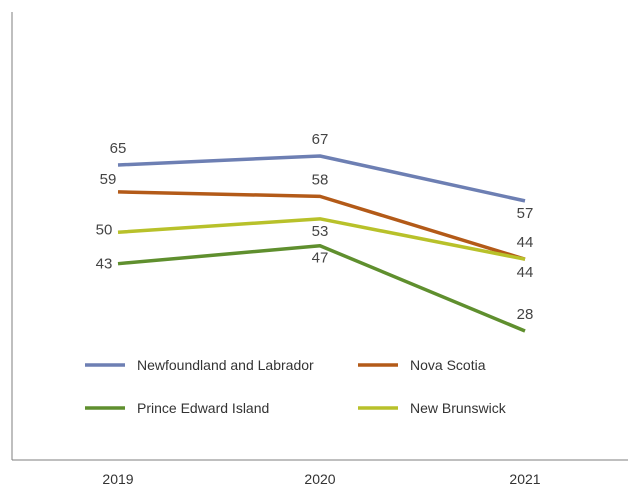 This screenshot has width=630, height=490. What do you see at coordinates (104, 264) in the screenshot?
I see `data-label: 43` at bounding box center [104, 264].